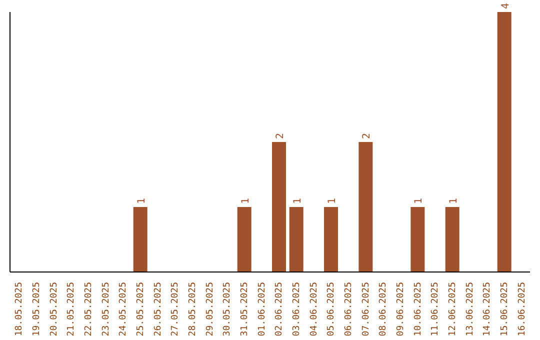 The image size is (540, 340). What do you see at coordinates (245, 309) in the screenshot?
I see `x-tick-label: 31.05.2025` at bounding box center [245, 309].